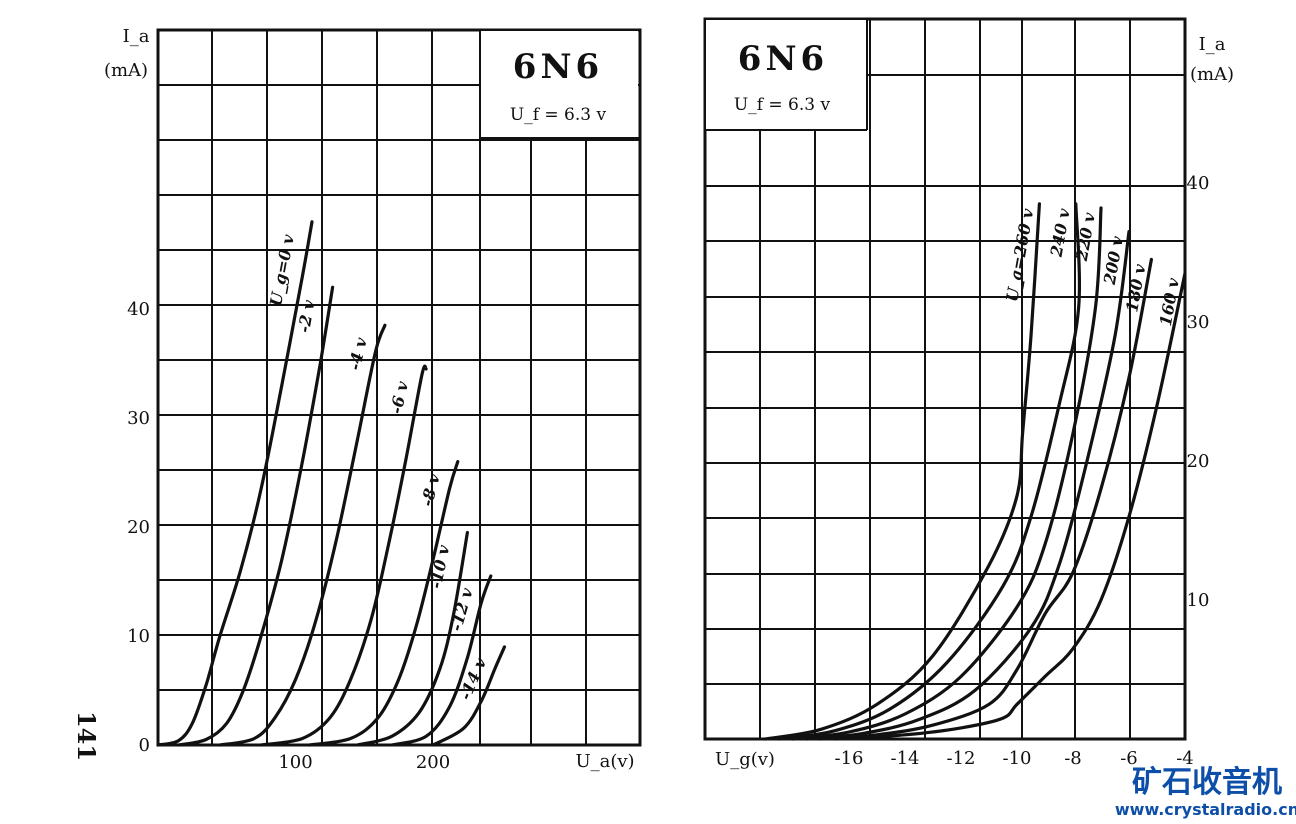 Image resolution: width=1296 pixels, height=824 pixels. Describe the element at coordinates (782, 105) in the screenshot. I see `right-chart-subtitle: U_f = 6.3 v` at that location.